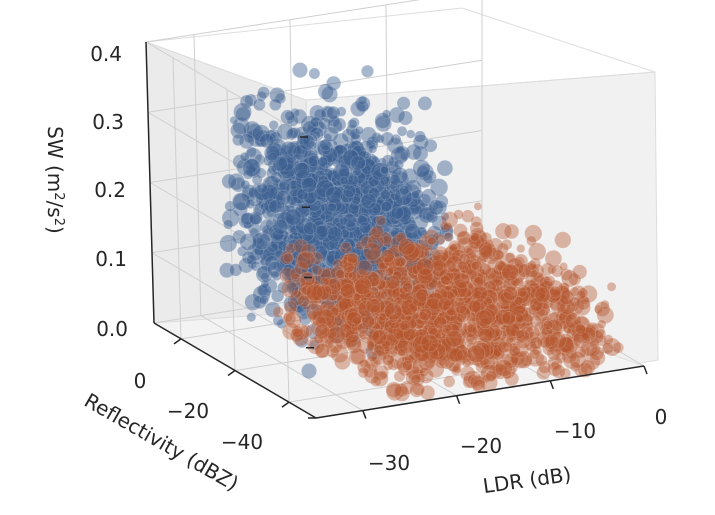 The image size is (715, 515). I want to click on grid-line-z, so click(283, 21).